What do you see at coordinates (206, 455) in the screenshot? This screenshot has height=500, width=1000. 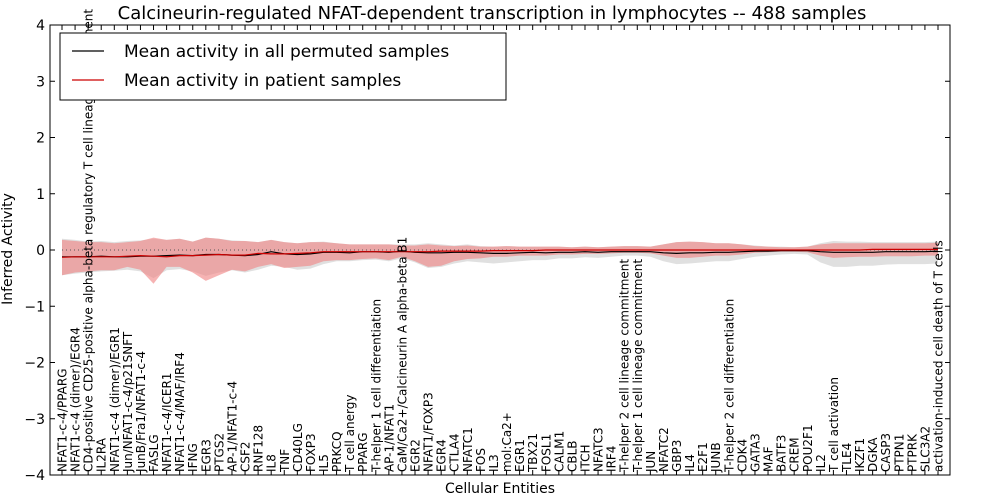 I see `category-label: EGR3` at bounding box center [206, 455].